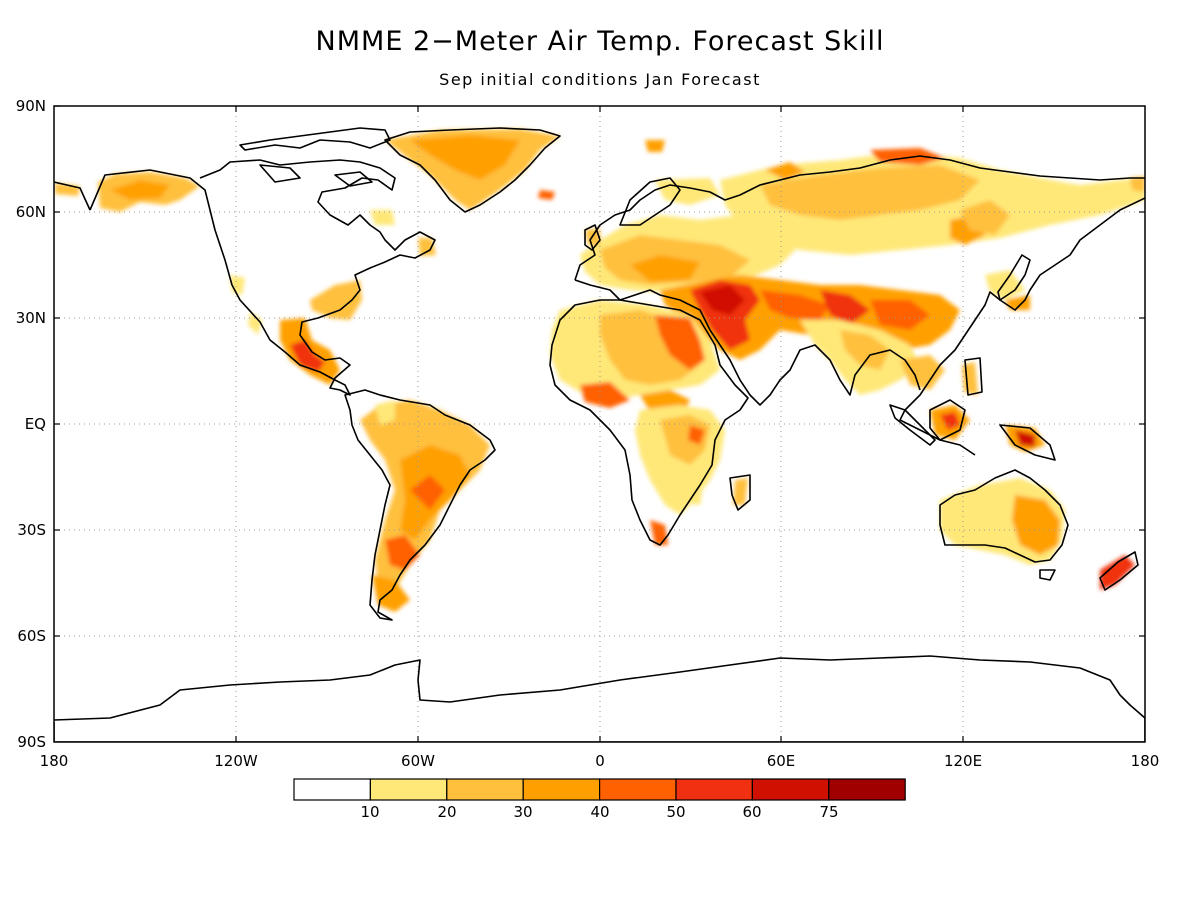 The image size is (1200, 900). What do you see at coordinates (781, 761) in the screenshot?
I see `lon-label-60e: 60E` at bounding box center [781, 761].